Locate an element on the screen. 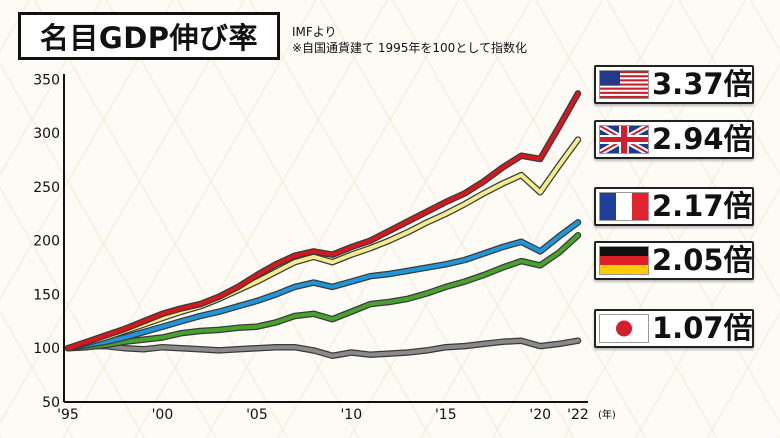  y-tick-label: 100 is located at coordinates (46, 349).